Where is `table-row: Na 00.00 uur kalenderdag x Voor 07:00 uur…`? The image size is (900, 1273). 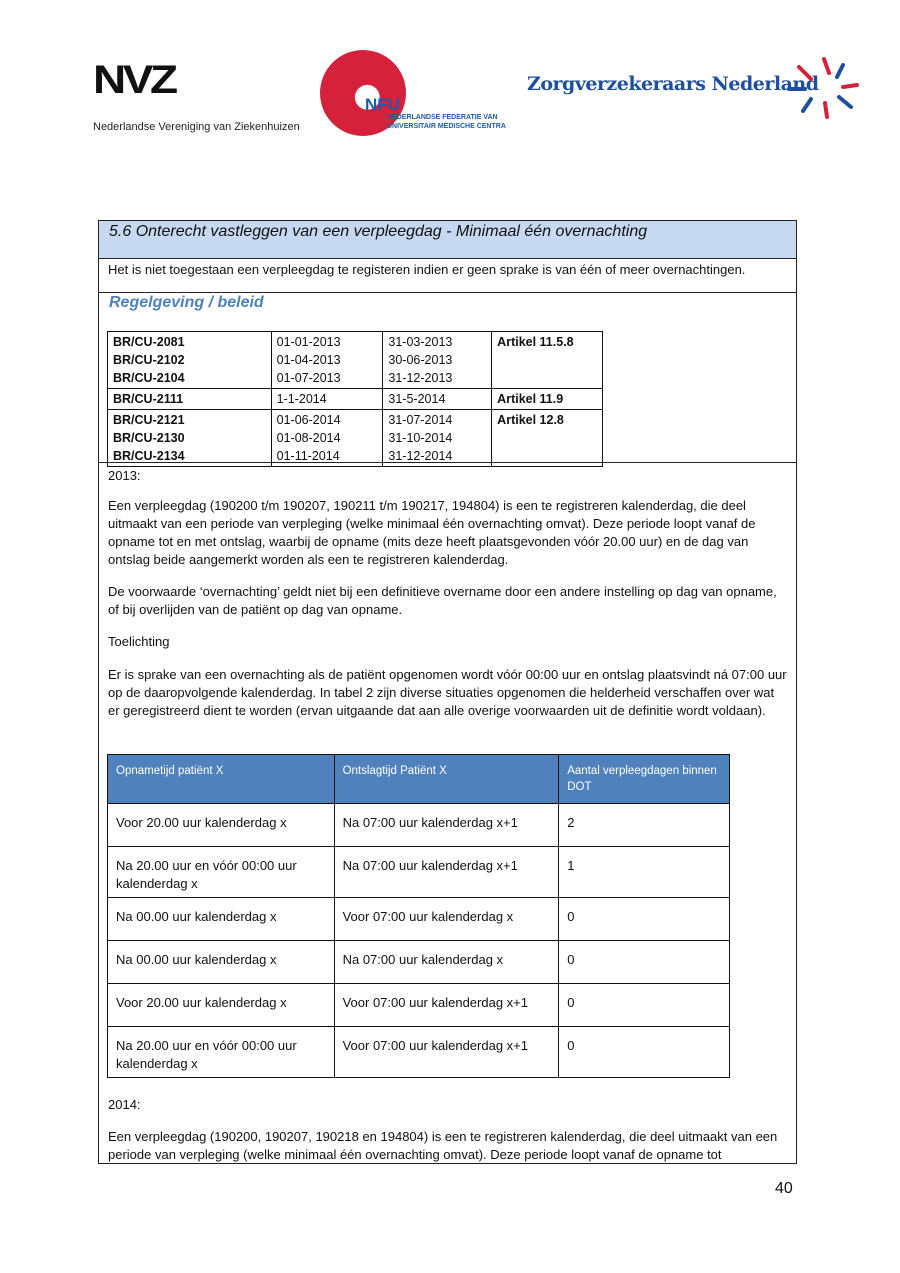
table-row: Na 00.00 uur kalenderdag x Voor 07:00 uur… is located at coordinates (418, 919).